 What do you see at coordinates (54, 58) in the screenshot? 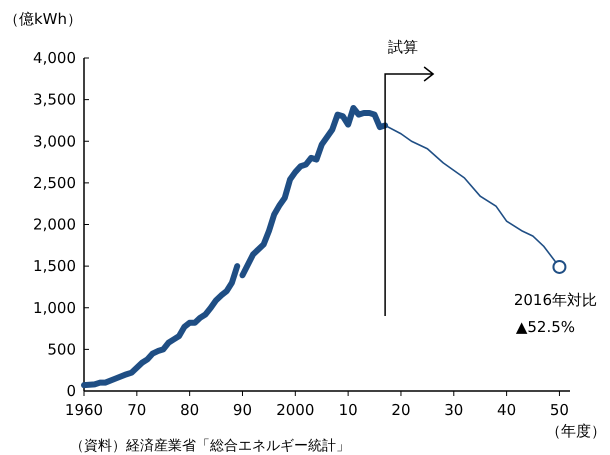
I see `y-tick-label: 4,000` at bounding box center [54, 58].